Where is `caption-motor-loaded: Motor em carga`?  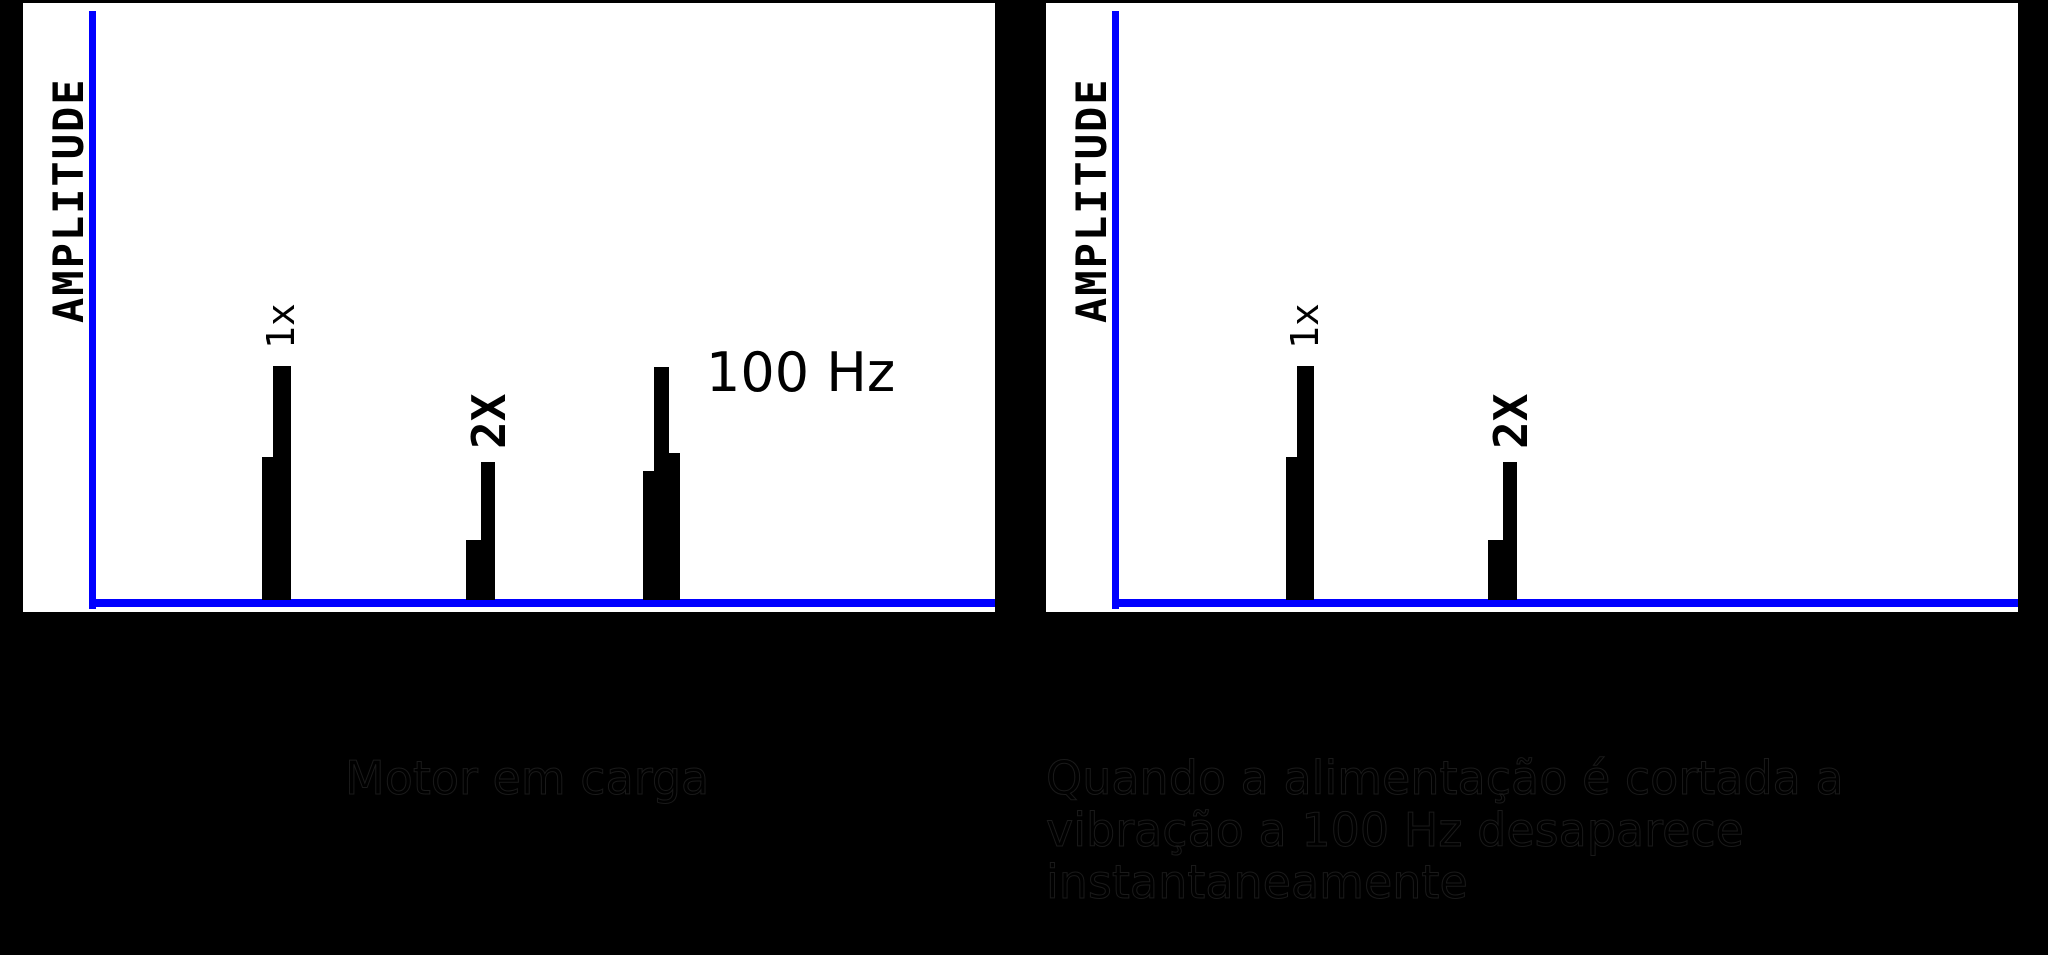
caption-motor-loaded: Motor em carga is located at coordinates (527, 778).